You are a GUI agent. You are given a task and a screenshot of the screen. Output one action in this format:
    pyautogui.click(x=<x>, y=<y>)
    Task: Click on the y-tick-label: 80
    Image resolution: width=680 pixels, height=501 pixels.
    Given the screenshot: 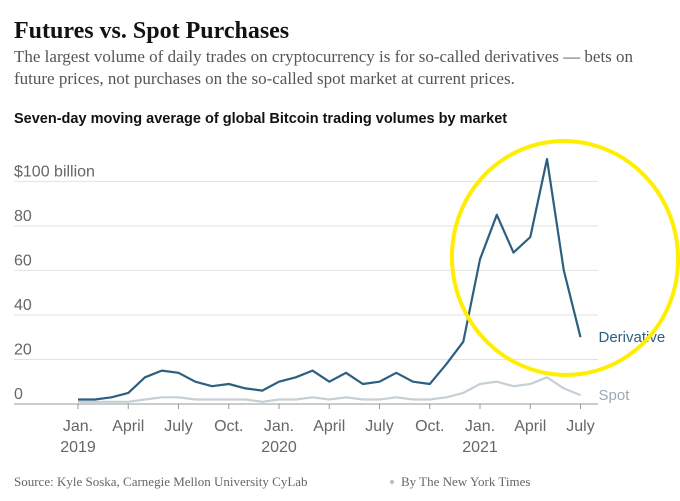 What is the action you would take?
    pyautogui.click(x=23, y=216)
    